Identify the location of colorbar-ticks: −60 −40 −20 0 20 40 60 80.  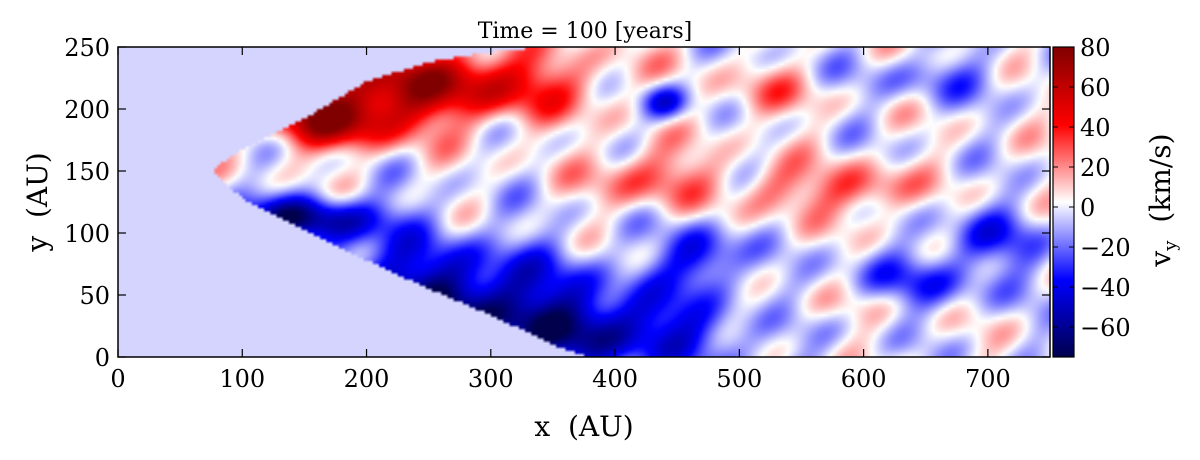
(1092, 188).